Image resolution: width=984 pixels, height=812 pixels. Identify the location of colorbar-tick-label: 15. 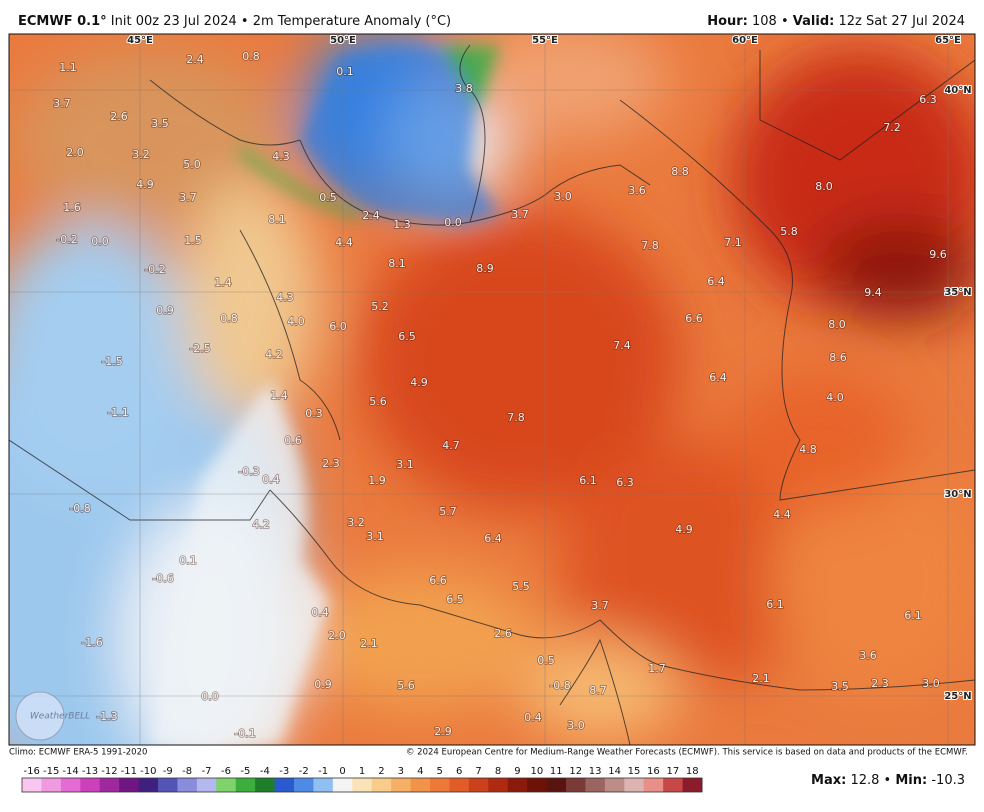
(634, 771).